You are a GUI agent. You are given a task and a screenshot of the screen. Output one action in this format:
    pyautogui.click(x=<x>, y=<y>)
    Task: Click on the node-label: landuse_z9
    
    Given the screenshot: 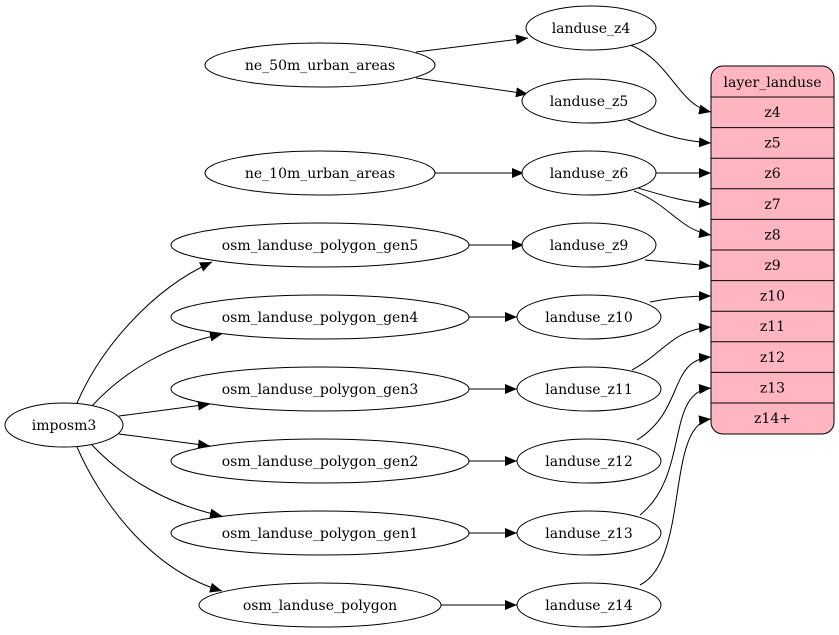 What is the action you would take?
    pyautogui.click(x=589, y=246)
    